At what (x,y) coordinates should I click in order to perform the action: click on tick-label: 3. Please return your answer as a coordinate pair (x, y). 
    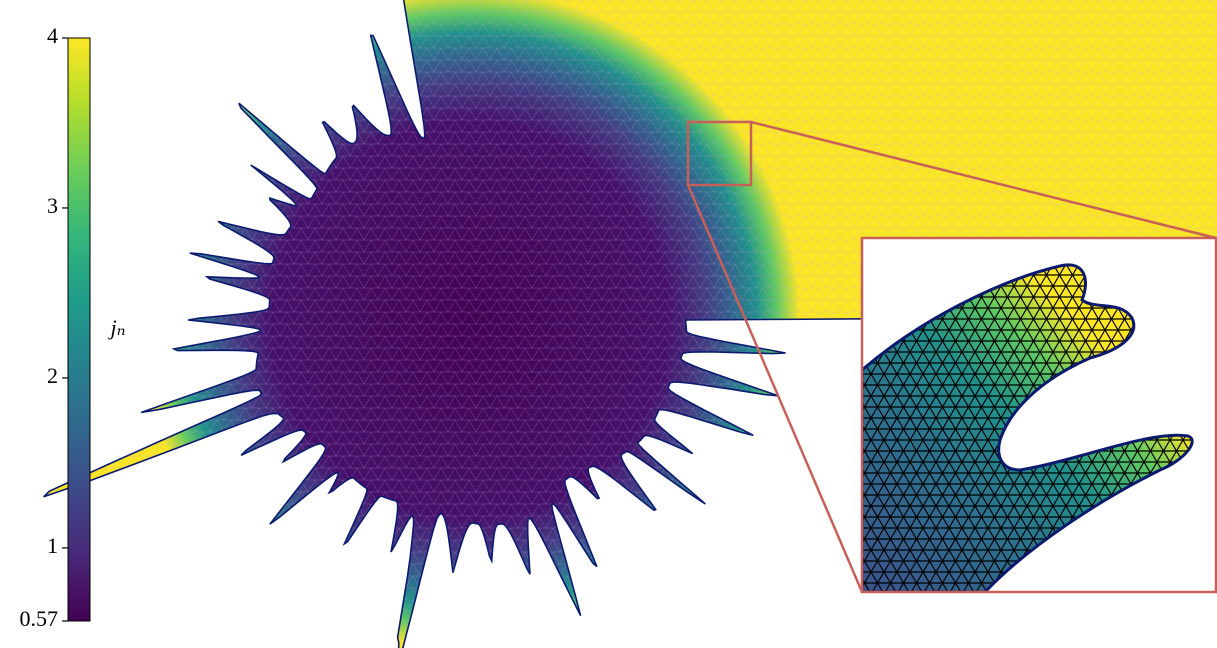
    Looking at the image, I should click on (52, 205).